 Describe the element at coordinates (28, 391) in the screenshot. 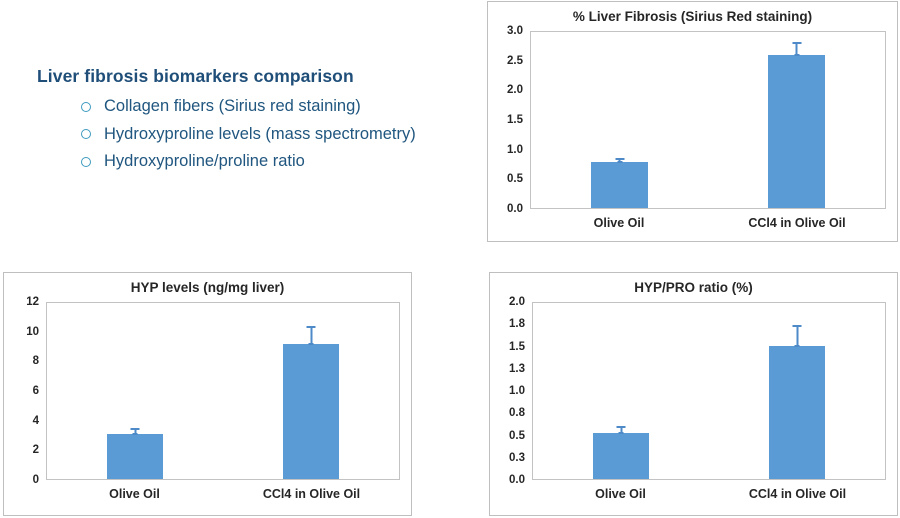

I see `y-axis: 0 2 4 6 8 10 12` at that location.